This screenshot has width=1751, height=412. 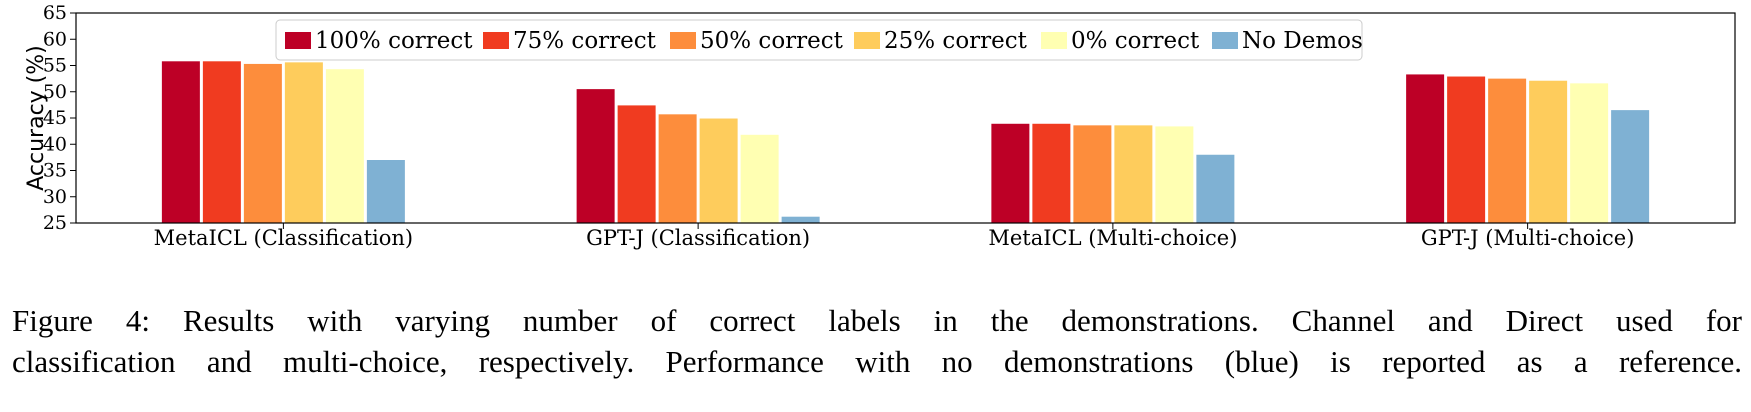 I want to click on y-tick-label: 50, so click(x=55, y=92).